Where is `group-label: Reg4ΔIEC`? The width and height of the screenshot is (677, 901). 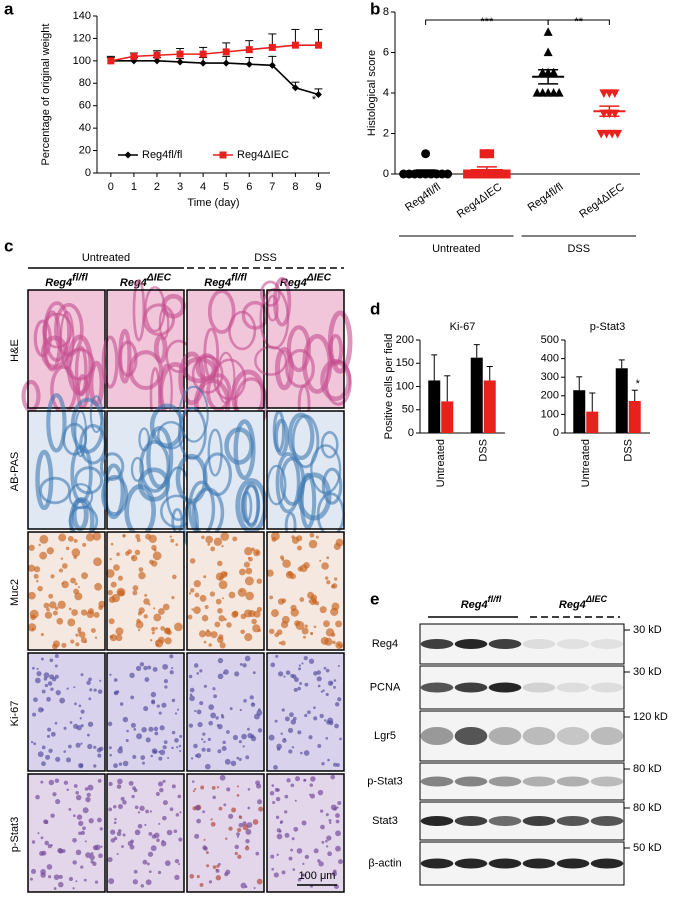 group-label: Reg4ΔIEC is located at coordinates (583, 603).